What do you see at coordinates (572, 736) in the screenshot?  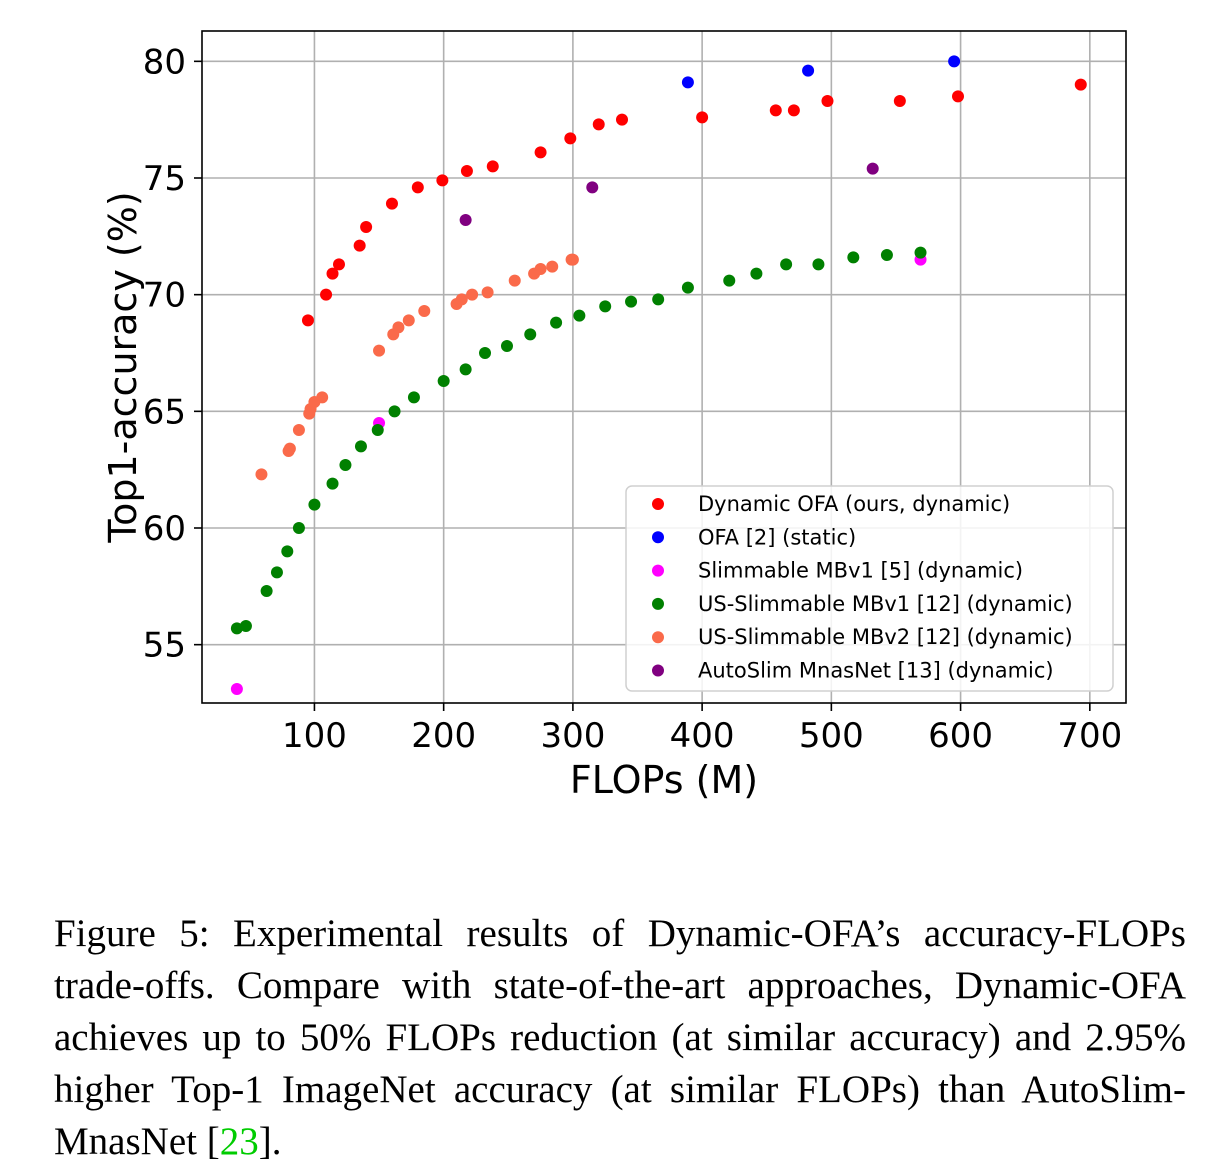 I see `x-tick-label: 300` at bounding box center [572, 736].